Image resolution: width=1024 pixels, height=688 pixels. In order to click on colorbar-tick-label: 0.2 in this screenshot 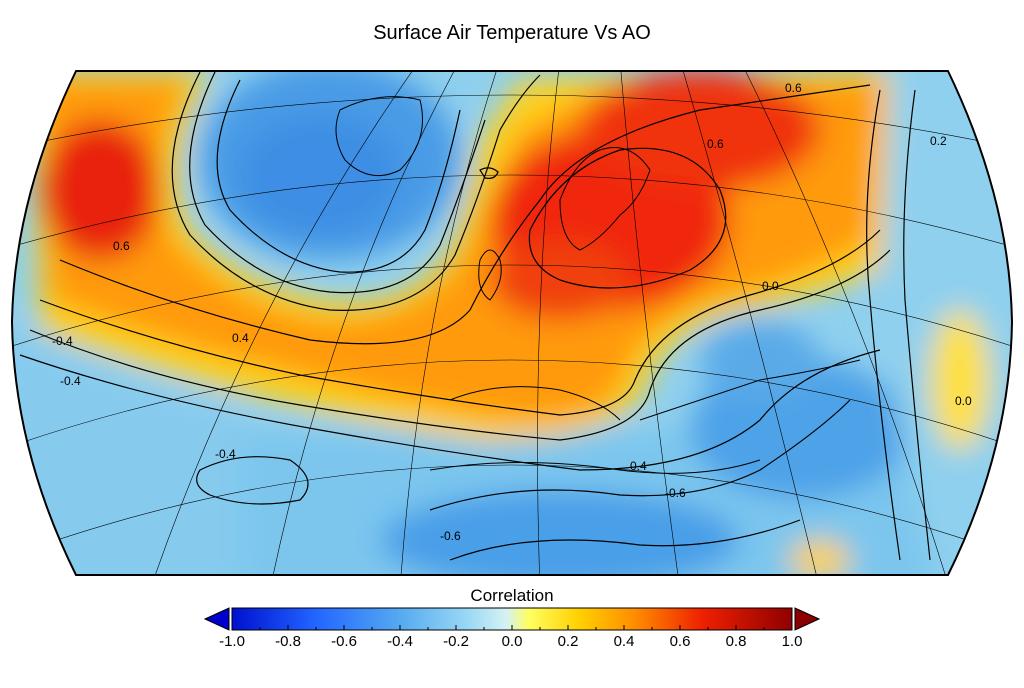, I will do `click(568, 641)`.